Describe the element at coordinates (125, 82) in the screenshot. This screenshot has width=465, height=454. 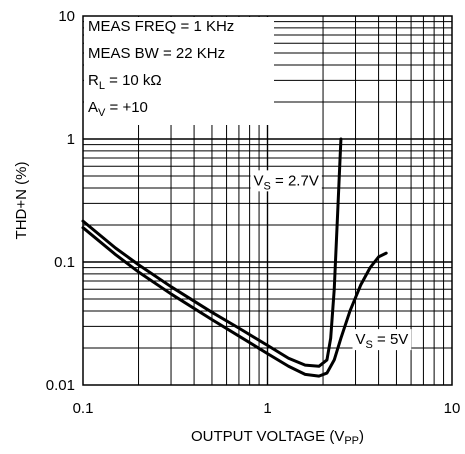
I see `condition-text: RL = 10 kΩ` at that location.